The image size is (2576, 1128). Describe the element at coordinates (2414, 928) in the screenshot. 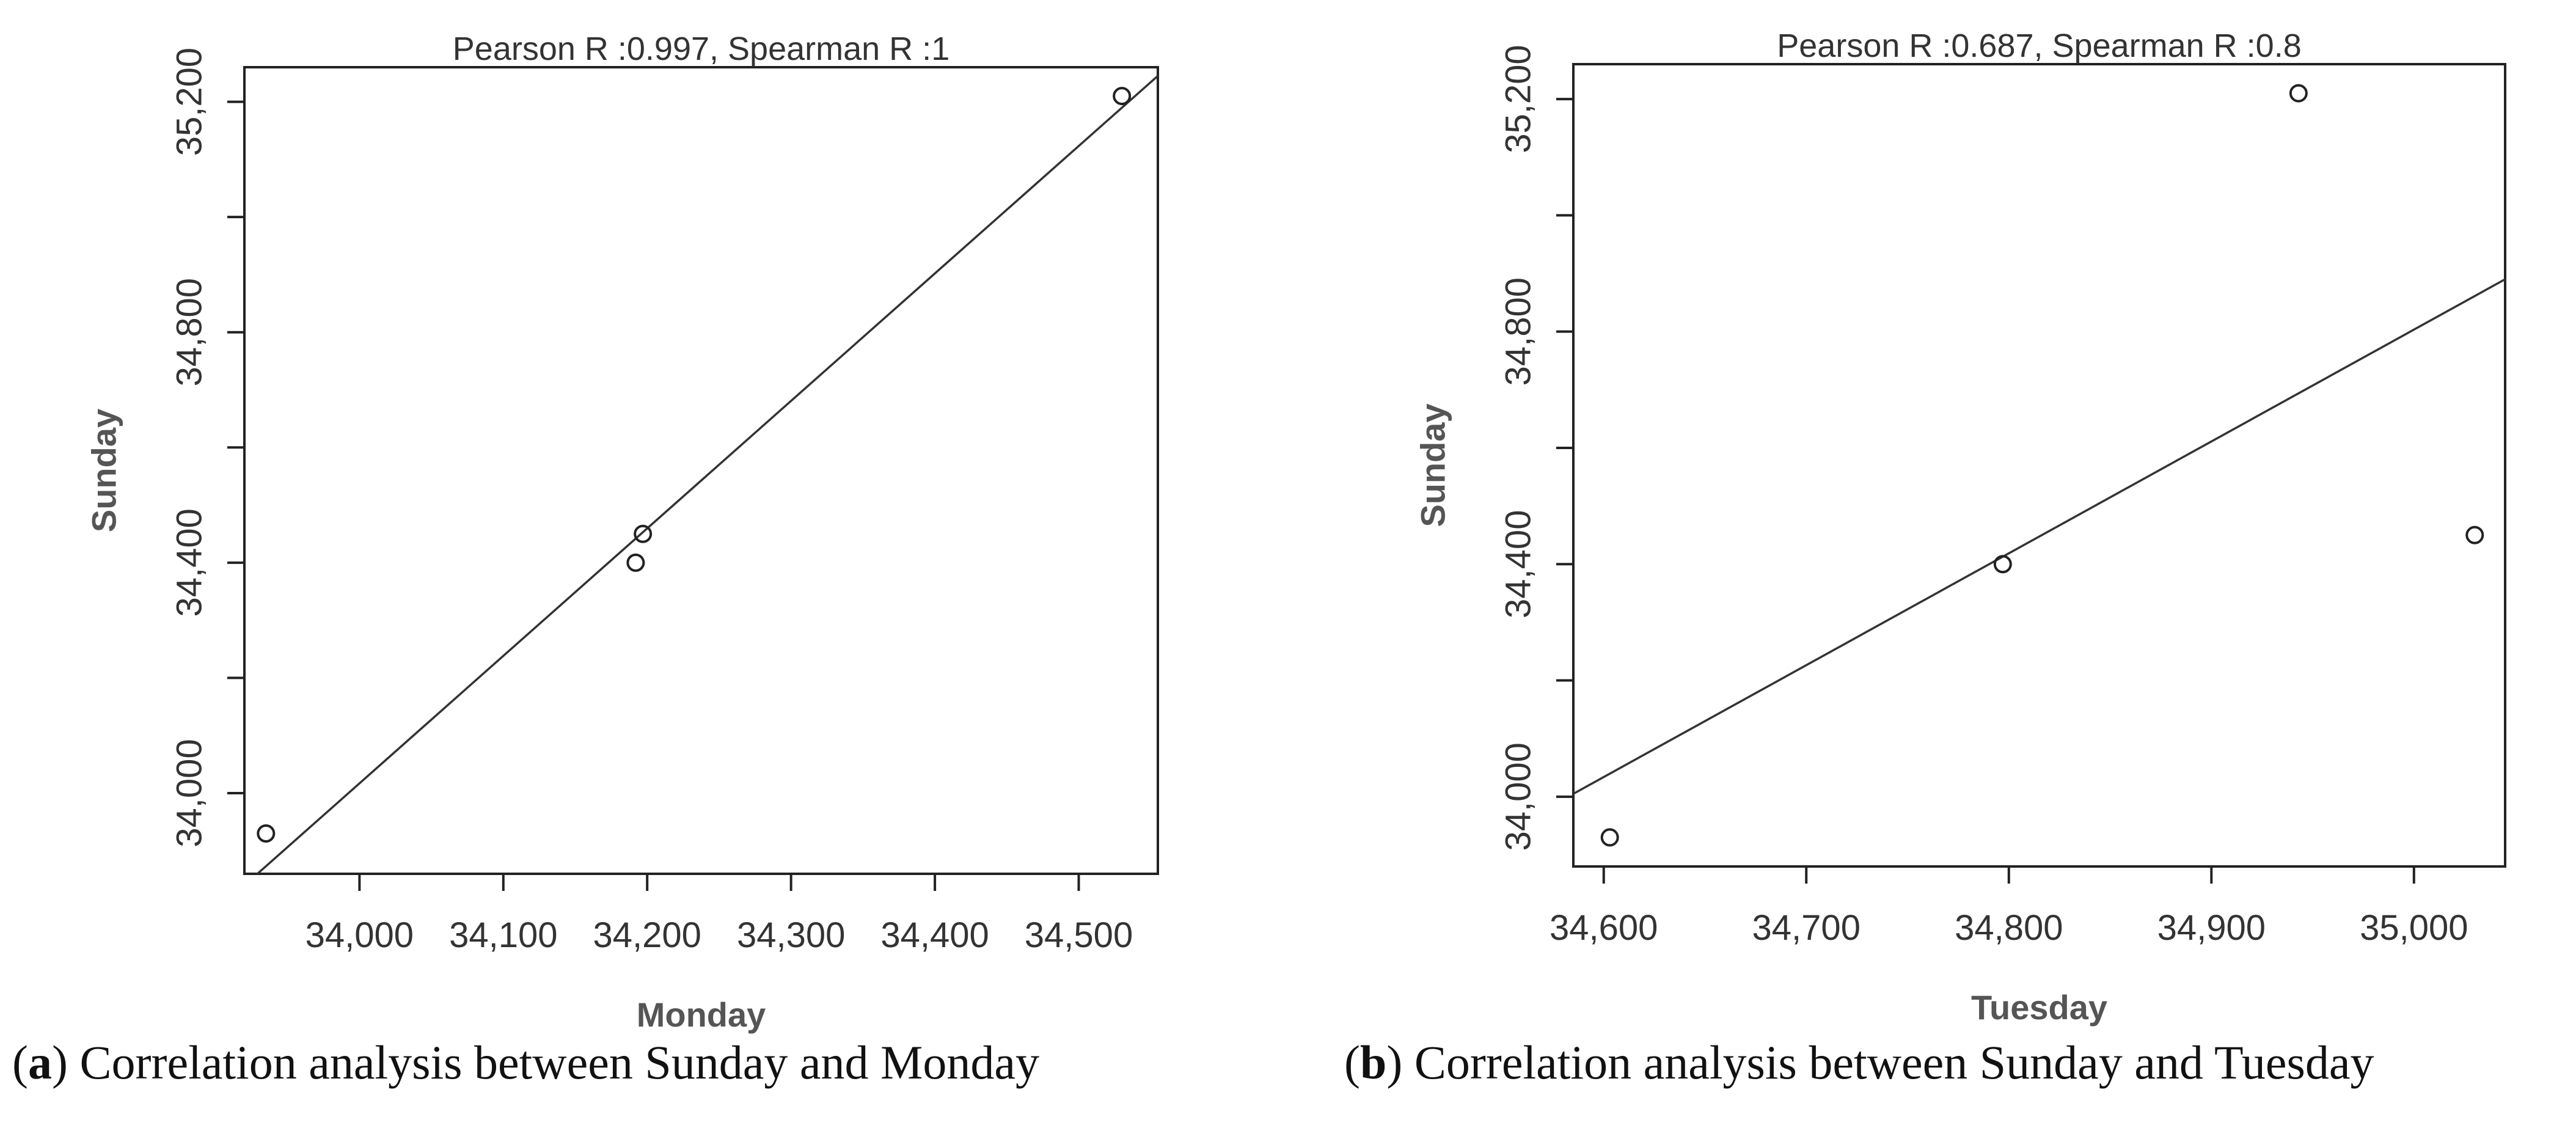

I see `x-tick-label: 35,000` at that location.